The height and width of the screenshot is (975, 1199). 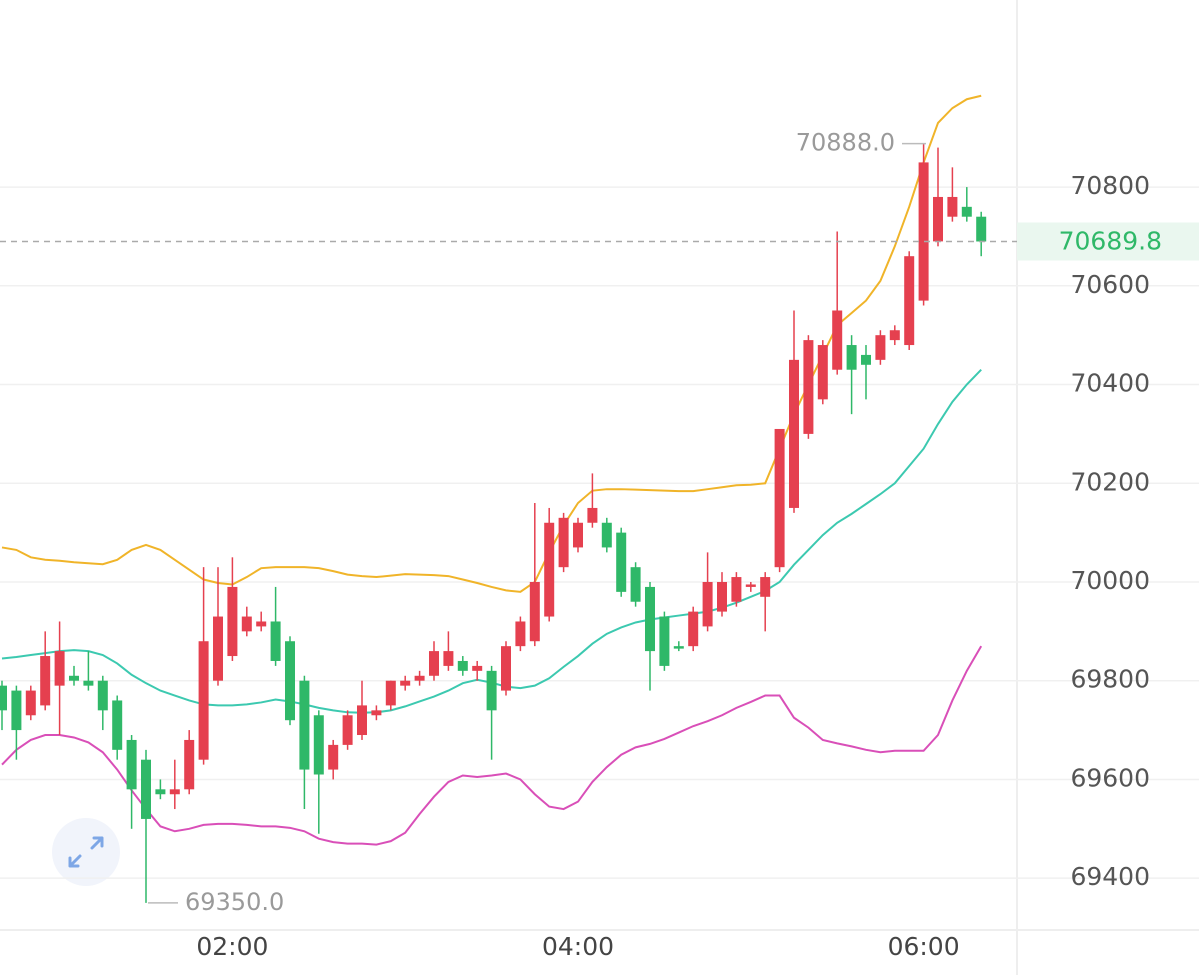 What do you see at coordinates (1110, 185) in the screenshot?
I see `y-tick-label: 70800` at bounding box center [1110, 185].